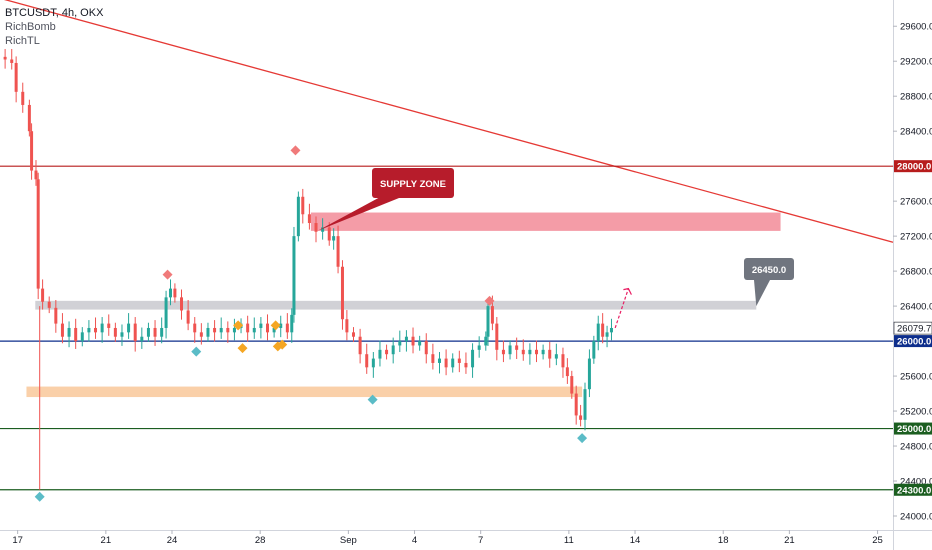 The image size is (932, 550). Describe the element at coordinates (348, 540) in the screenshot. I see `x-tick-label: Sep` at that location.